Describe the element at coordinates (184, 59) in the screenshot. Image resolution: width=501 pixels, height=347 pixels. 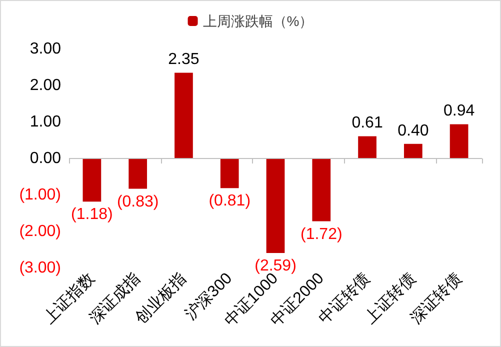
I see `data-label: 2.35` at that location.